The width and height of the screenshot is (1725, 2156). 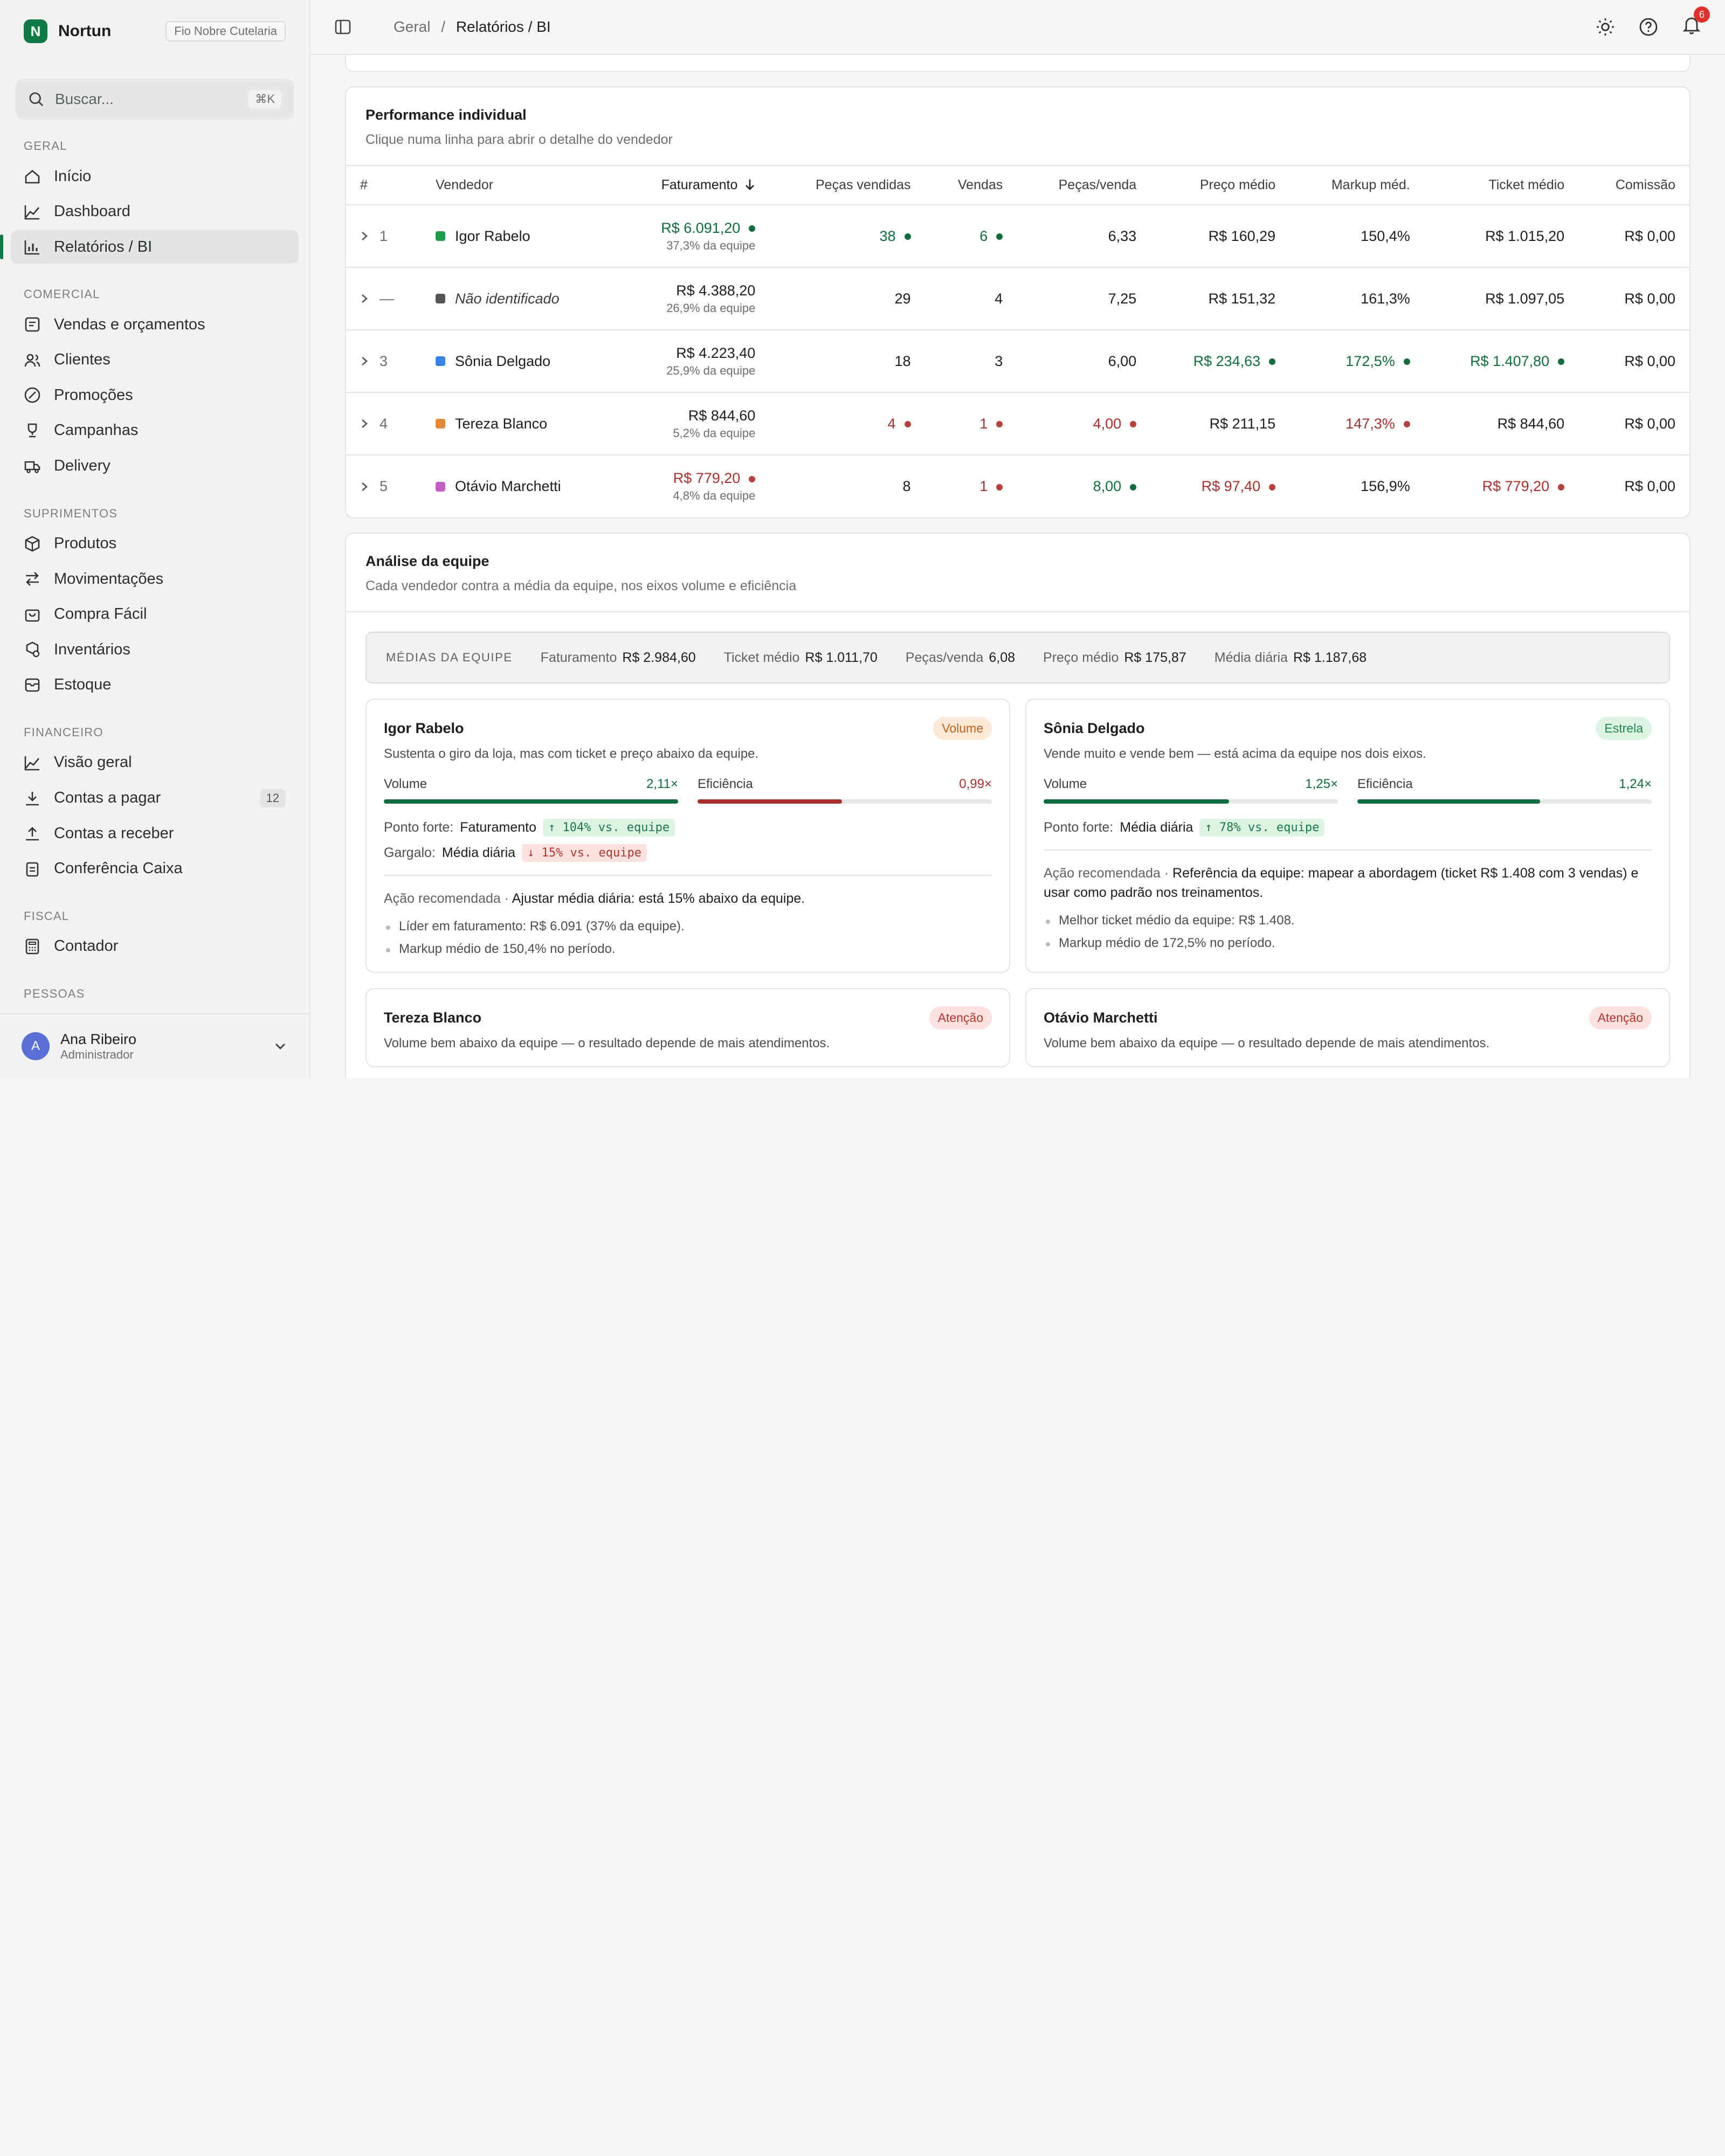 I want to click on column-header-comissao: Comissão, so click(x=1633, y=185).